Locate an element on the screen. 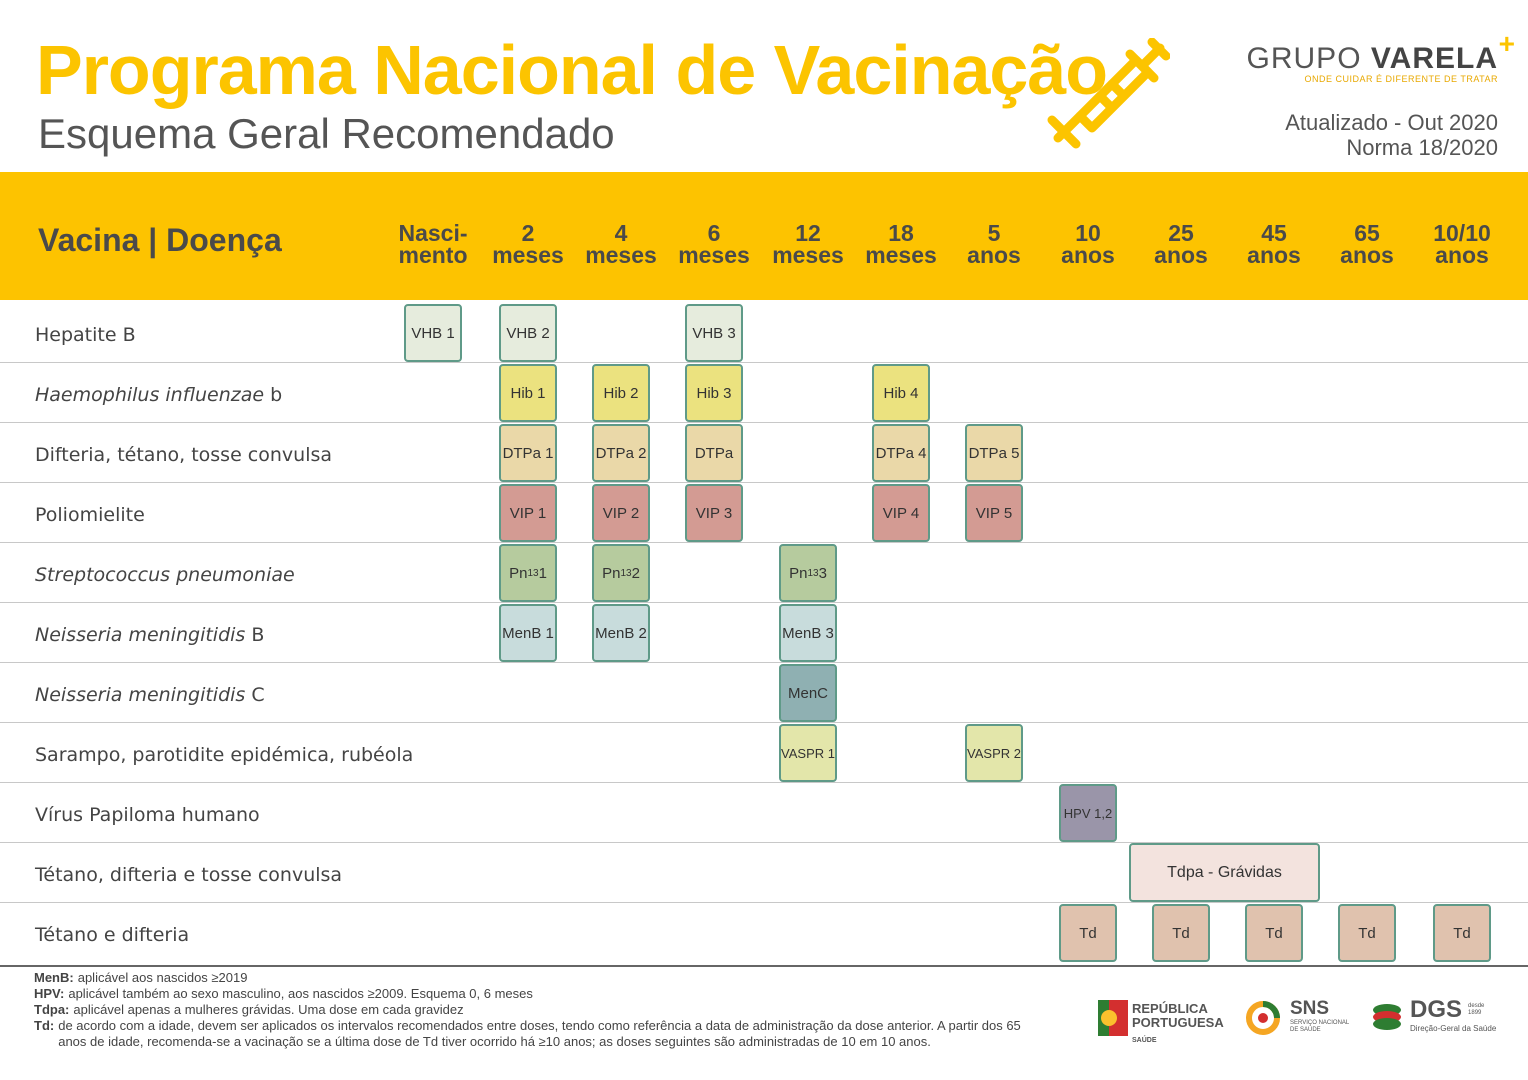 Image resolution: width=1528 pixels, height=1080 pixels. column-header-vaccine: Vacina | Doença is located at coordinates (160, 240).